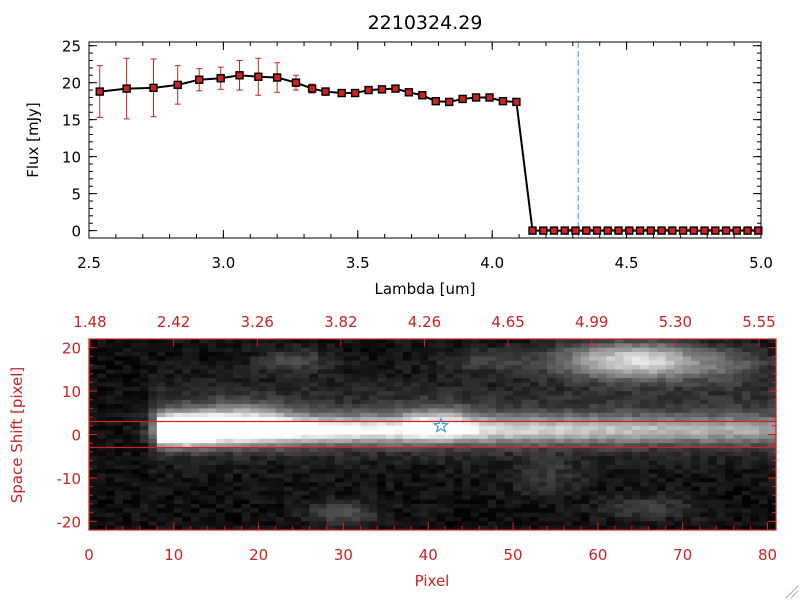 The width and height of the screenshot is (800, 600). What do you see at coordinates (792, 592) in the screenshot?
I see `resize-grip-icon` at bounding box center [792, 592].